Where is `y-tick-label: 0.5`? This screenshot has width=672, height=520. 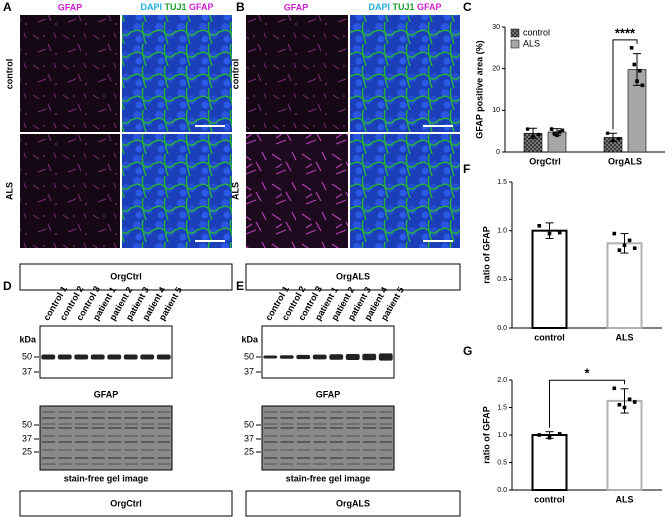 y-tick-label: 0.5 is located at coordinates (502, 279).